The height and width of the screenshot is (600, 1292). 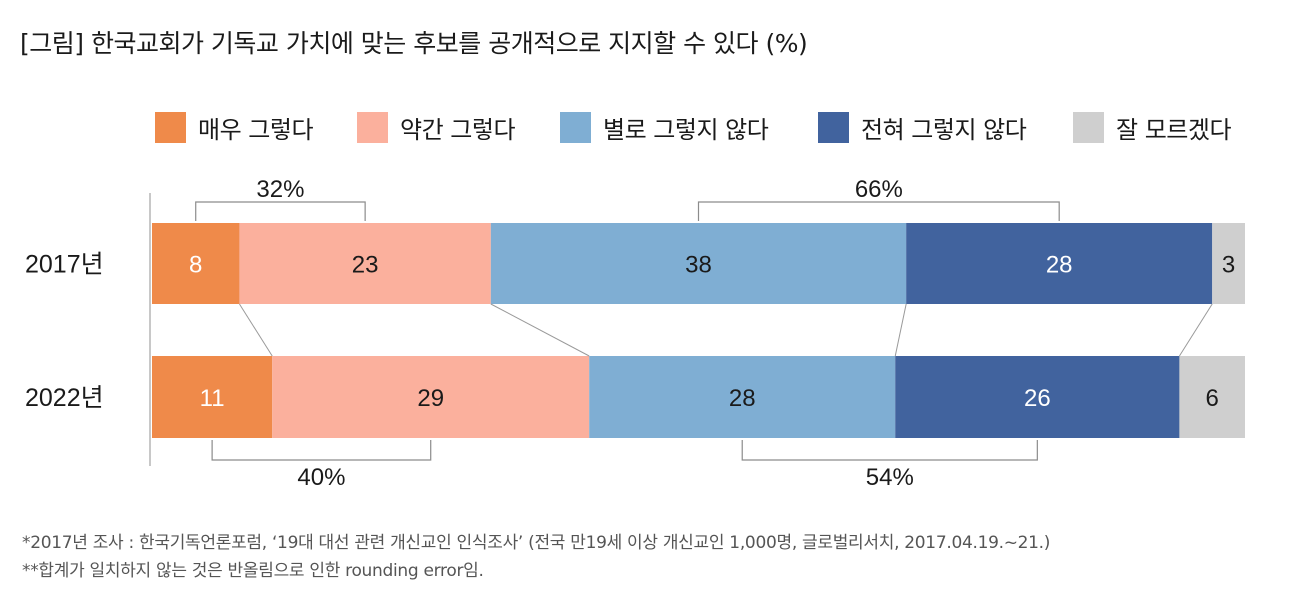 I want to click on legend-item: 약간 그렇다, so click(x=436, y=127).